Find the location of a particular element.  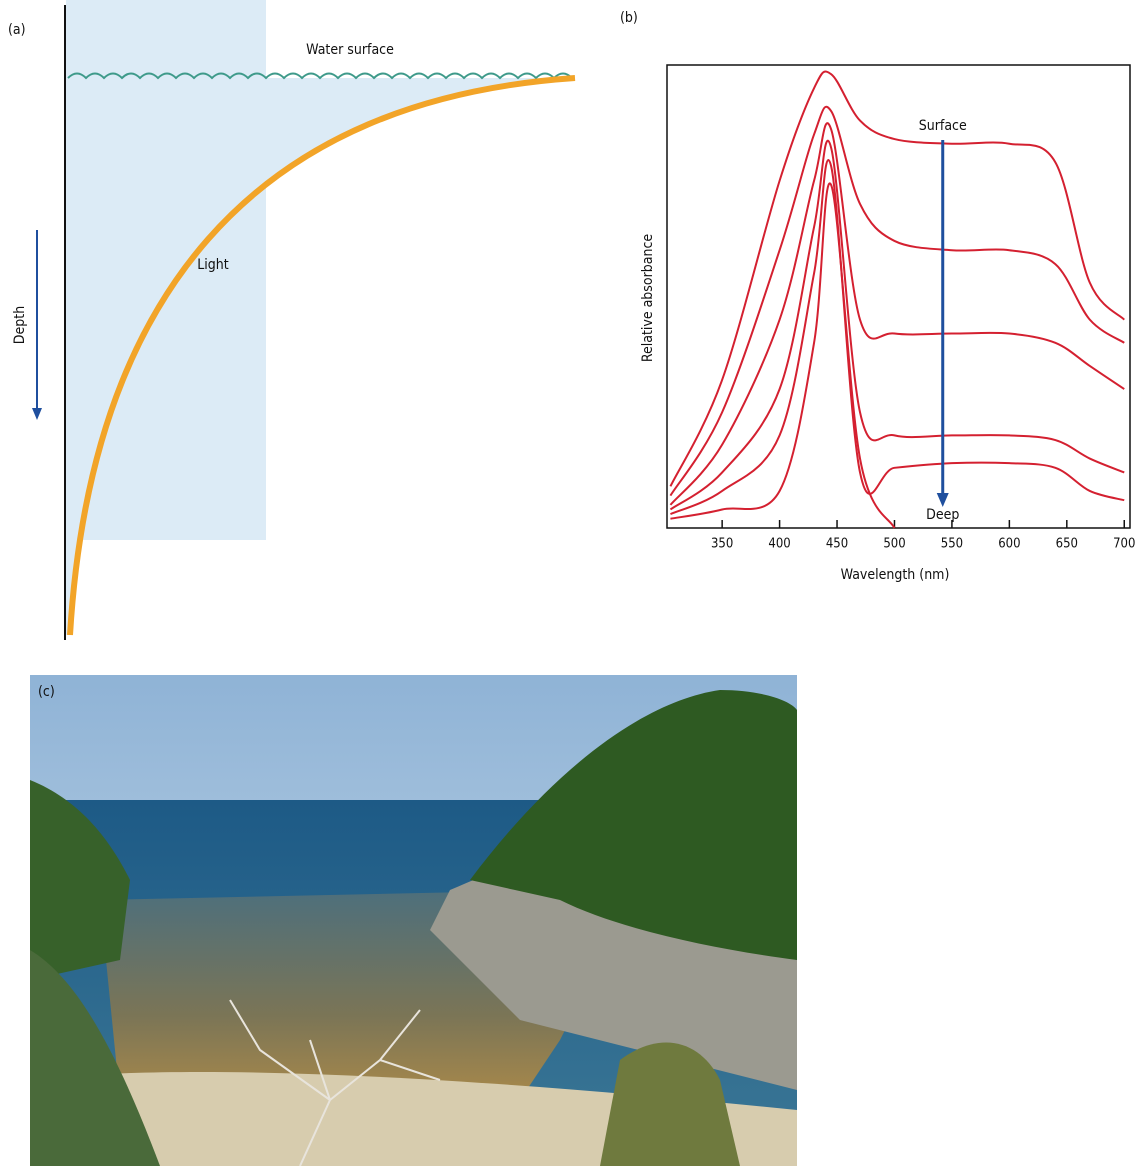

photo-rocks is located at coordinates (613, 975).